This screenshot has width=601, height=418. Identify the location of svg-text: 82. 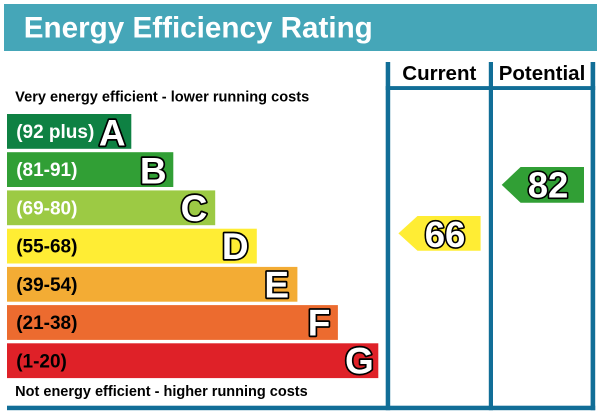
(548, 185).